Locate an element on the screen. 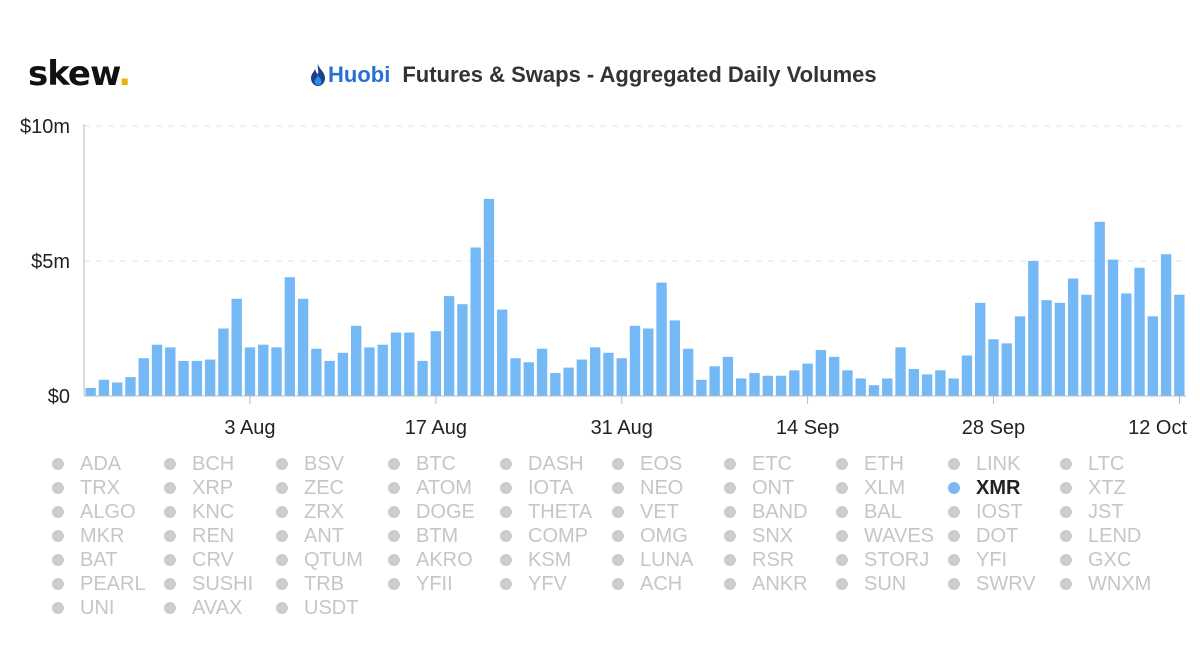 This screenshot has height=670, width=1200. legend-item-link: LINK is located at coordinates (984, 464).